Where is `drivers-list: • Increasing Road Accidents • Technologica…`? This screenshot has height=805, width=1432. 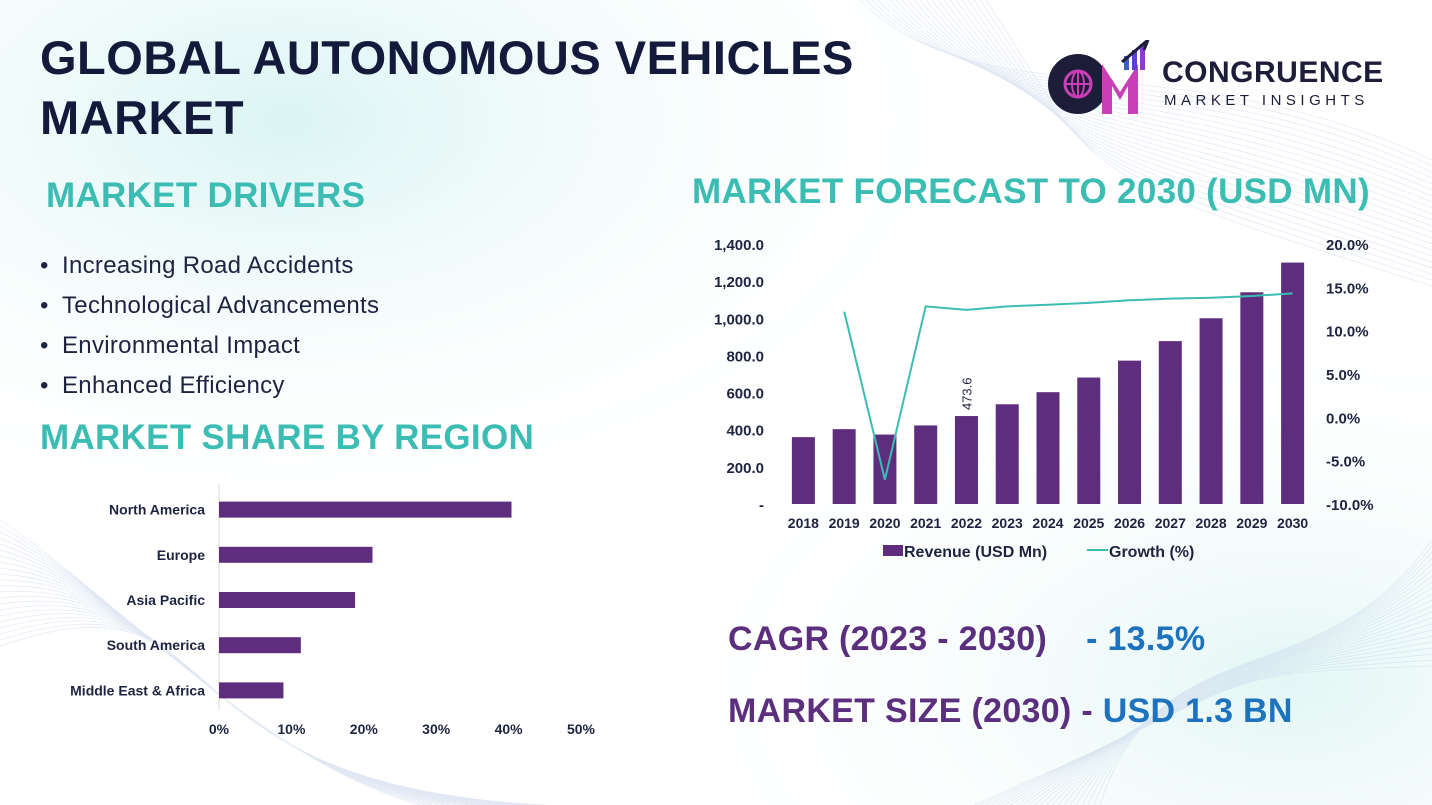
drivers-list: • Increasing Road Accidents • Technologica… is located at coordinates (209, 328).